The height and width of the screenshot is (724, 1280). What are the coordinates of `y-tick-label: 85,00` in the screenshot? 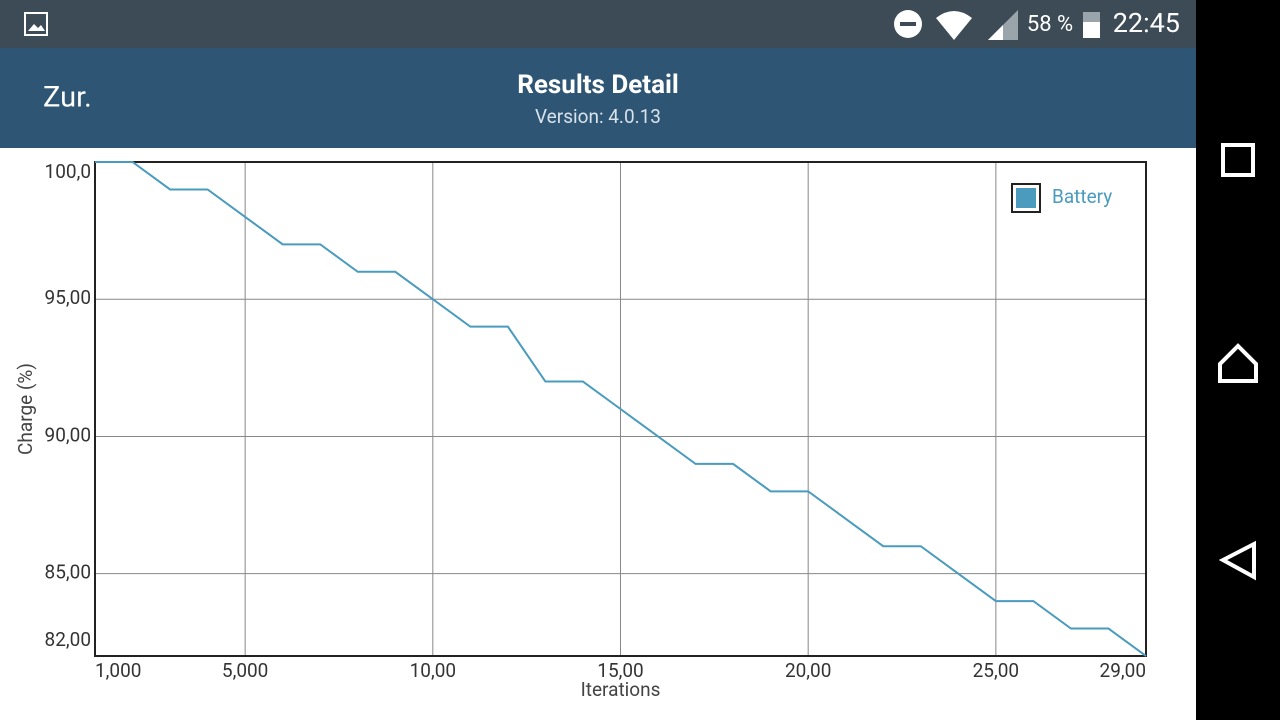 It's located at (68, 572).